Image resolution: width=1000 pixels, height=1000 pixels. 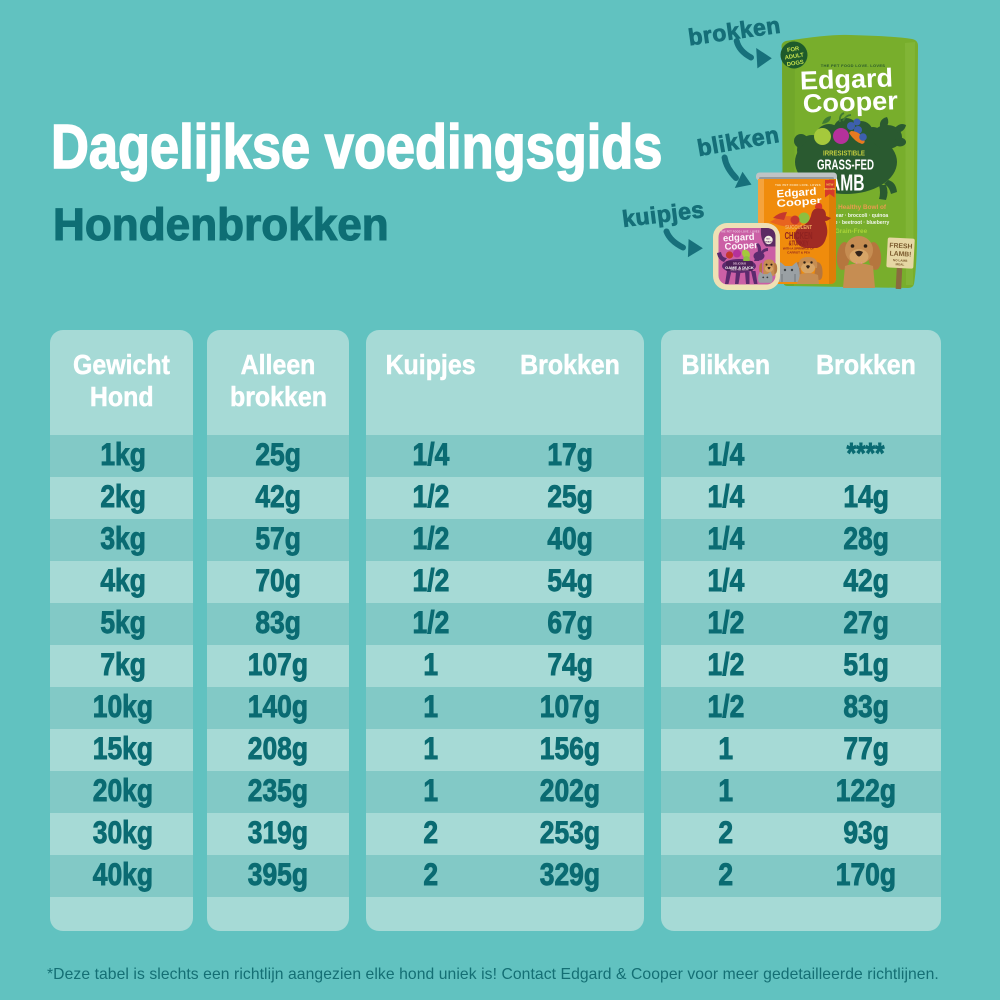 What do you see at coordinates (859, 216) in the screenshot?
I see `svg-text: · pear · broccoli · quinoa` at bounding box center [859, 216].